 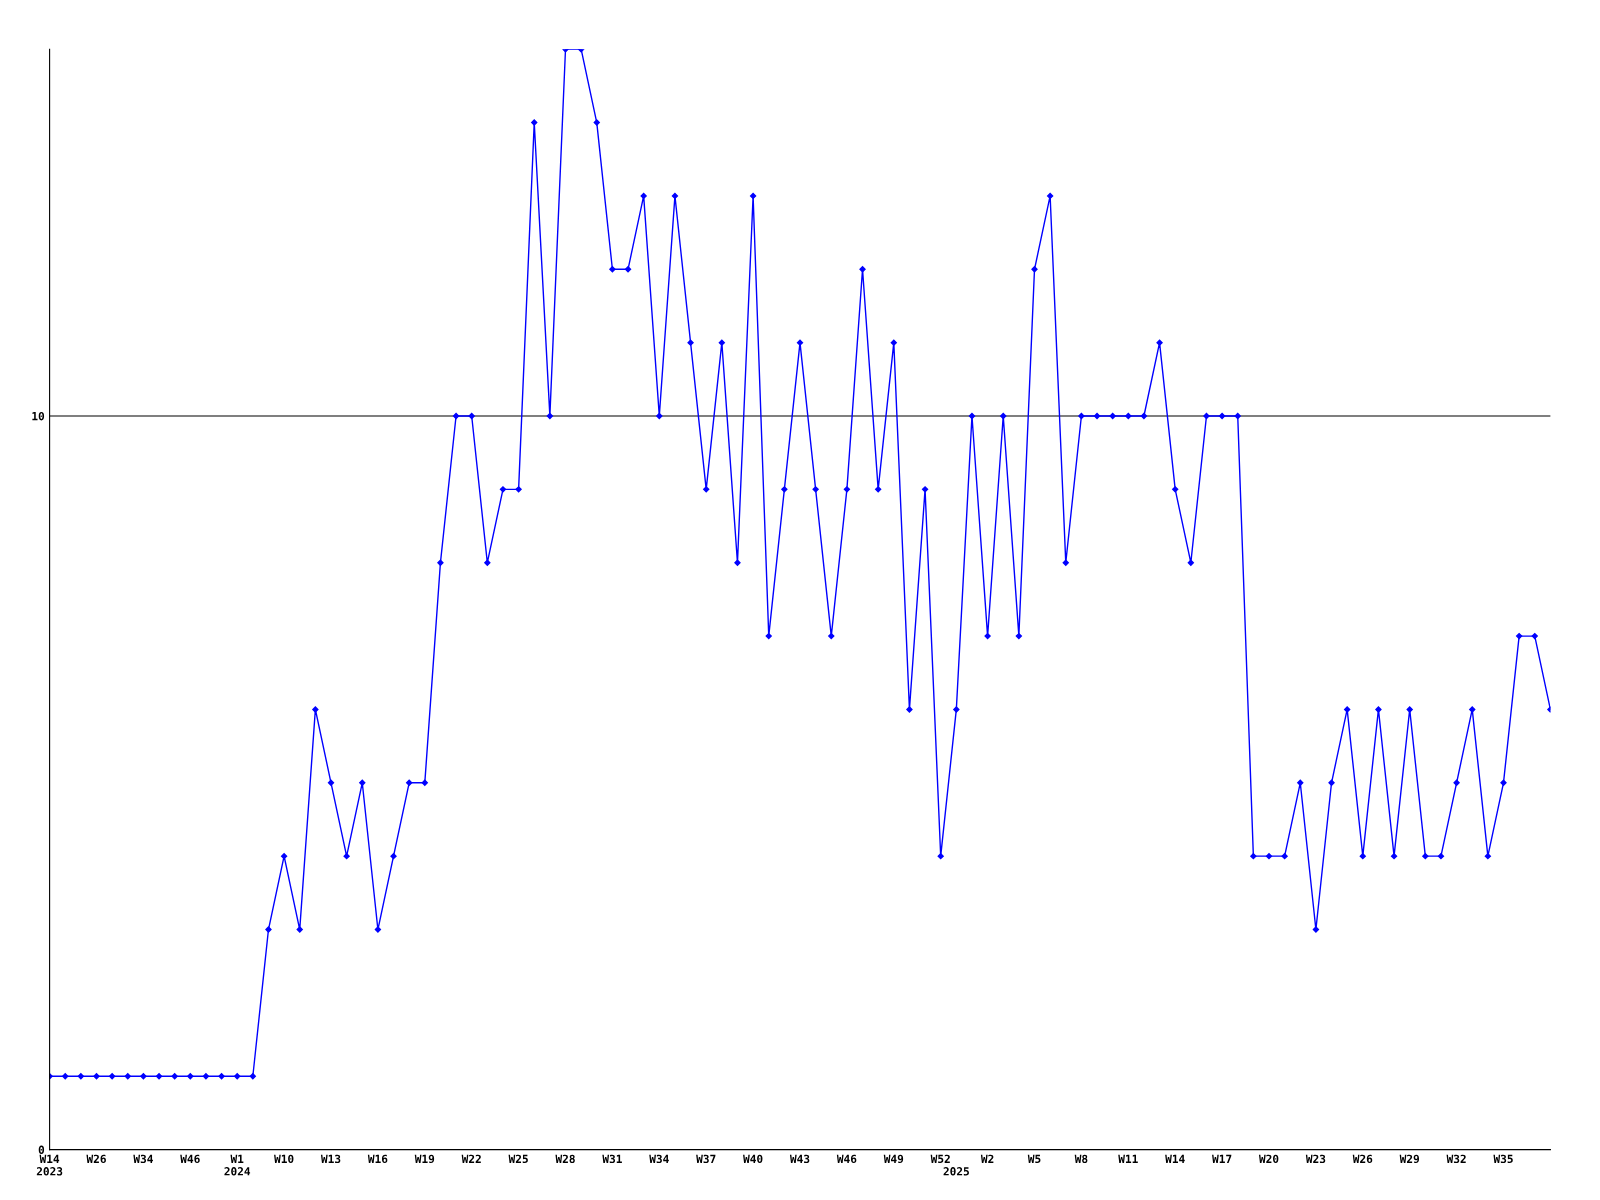 What do you see at coordinates (237, 1165) in the screenshot?
I see `x-tick-label: W1 2024` at bounding box center [237, 1165].